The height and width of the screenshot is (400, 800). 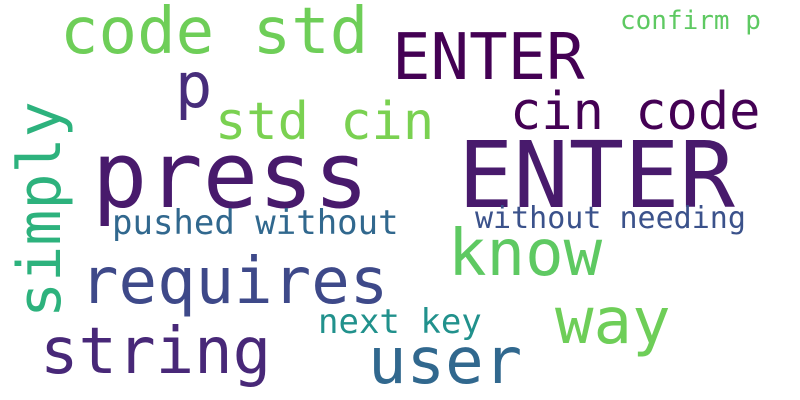 I want to click on word-press: press, so click(x=230, y=175).